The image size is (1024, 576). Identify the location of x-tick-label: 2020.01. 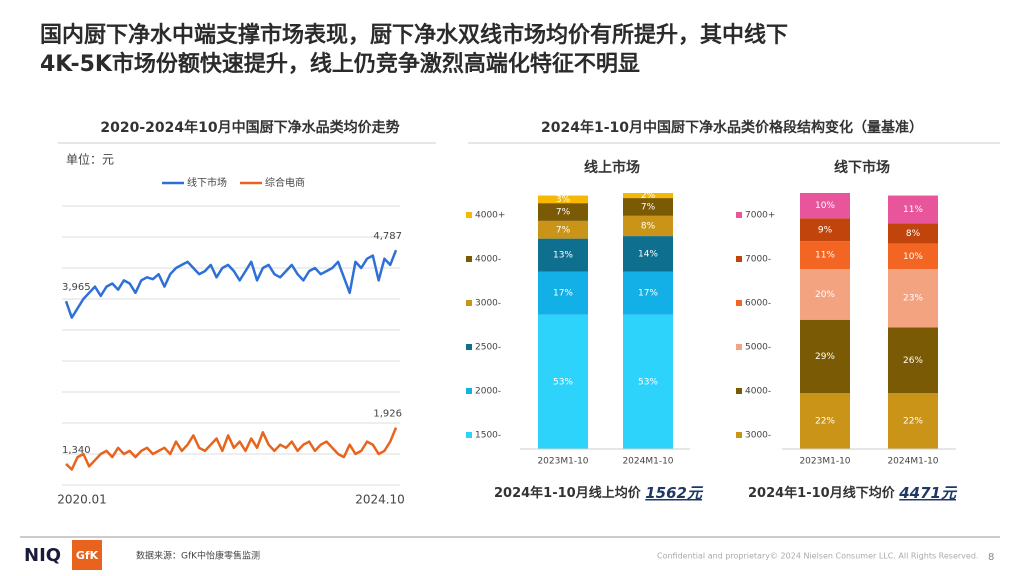
(82, 500).